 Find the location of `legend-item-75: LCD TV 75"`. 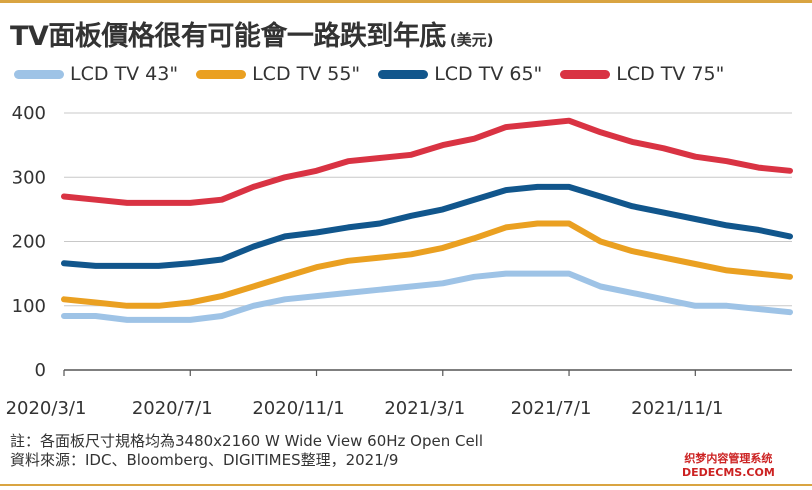

legend-item-75: LCD TV 75" is located at coordinates (642, 74).